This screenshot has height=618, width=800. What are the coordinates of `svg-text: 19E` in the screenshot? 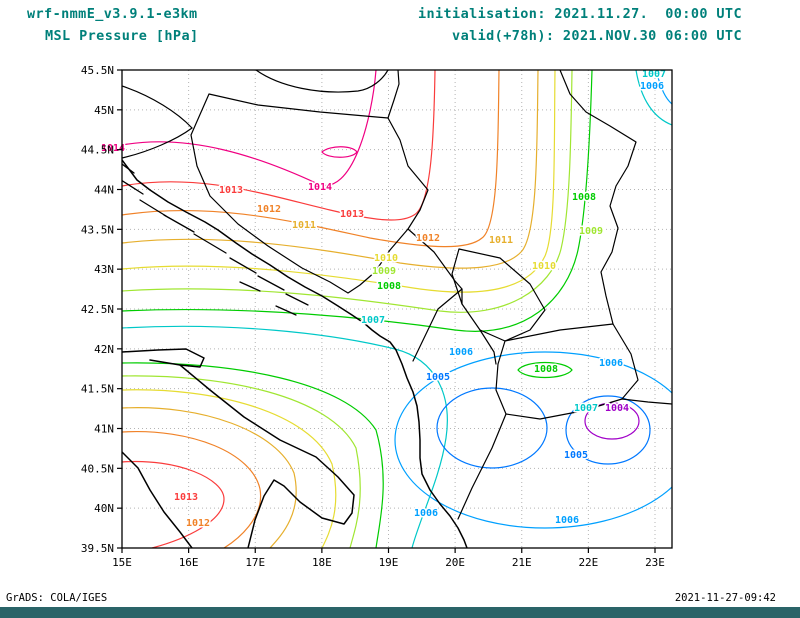 It's located at (389, 562).